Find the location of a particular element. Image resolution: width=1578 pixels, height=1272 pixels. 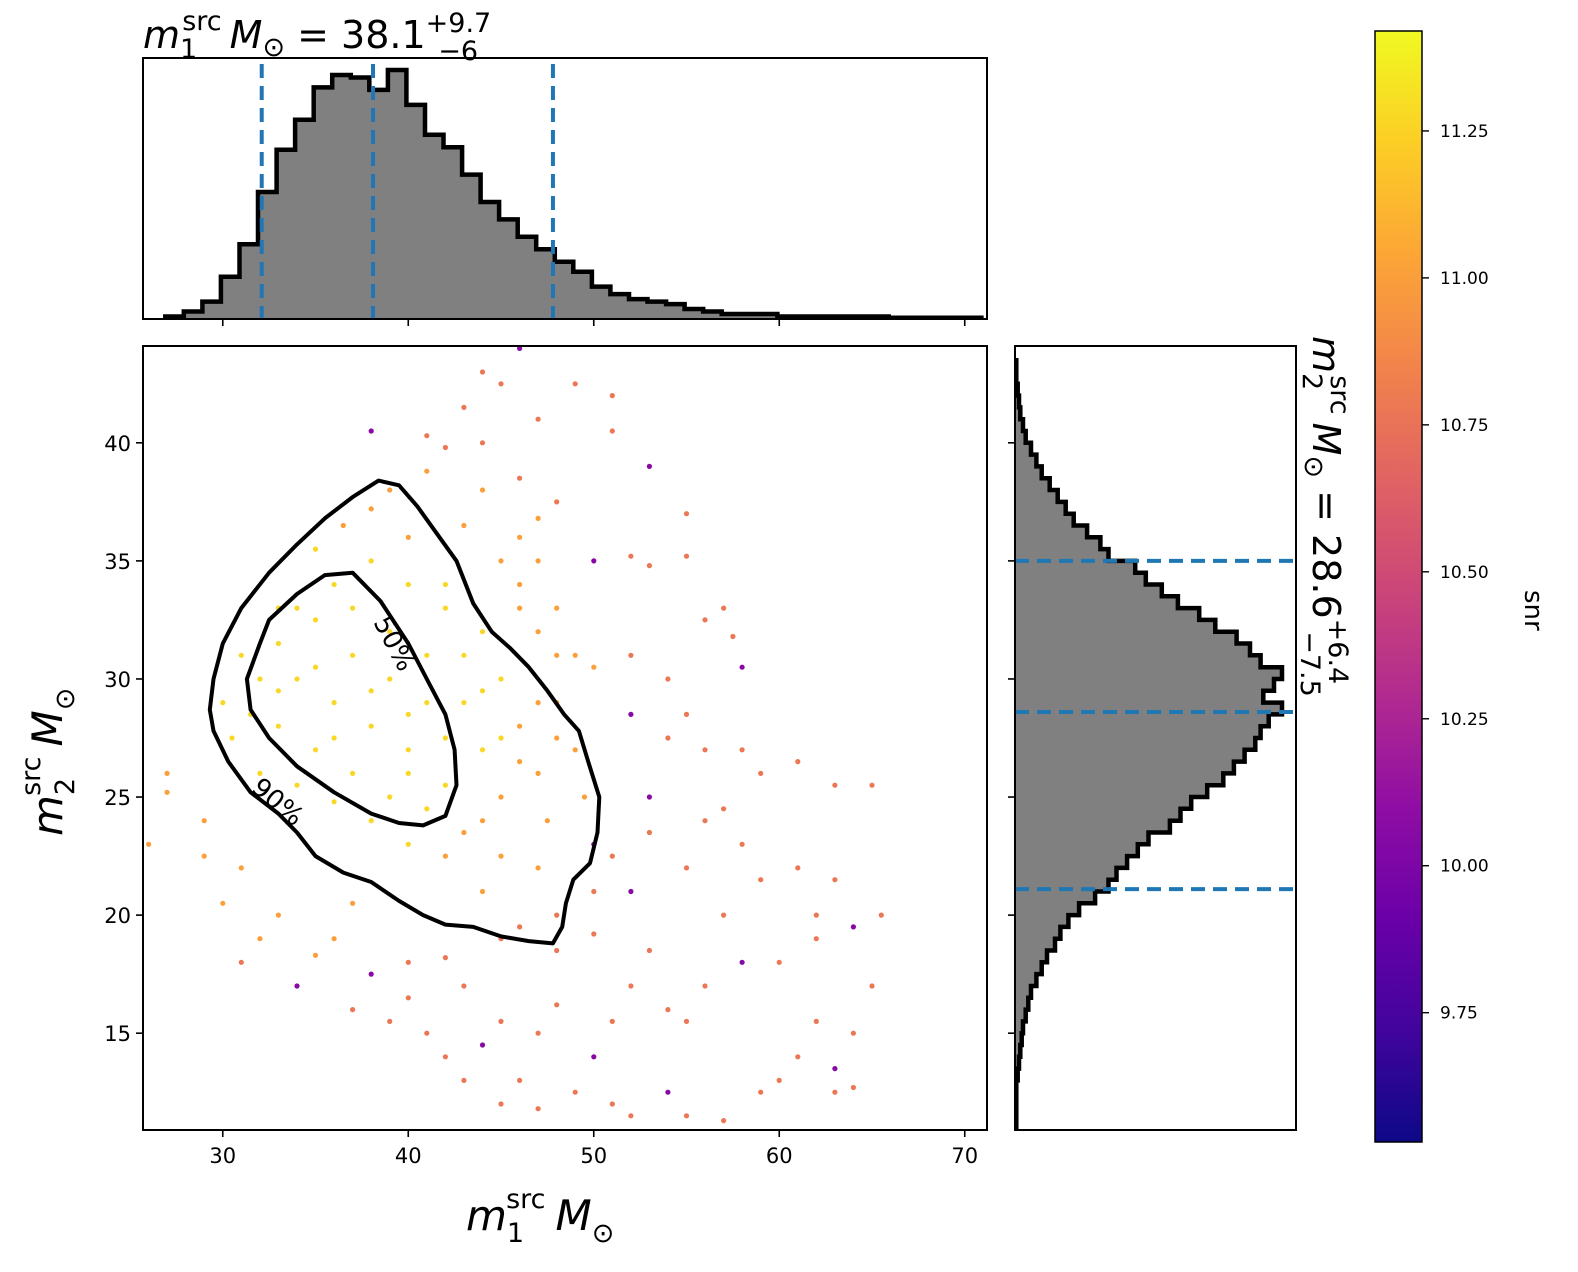

contour-90-line is located at coordinates (404, 712).